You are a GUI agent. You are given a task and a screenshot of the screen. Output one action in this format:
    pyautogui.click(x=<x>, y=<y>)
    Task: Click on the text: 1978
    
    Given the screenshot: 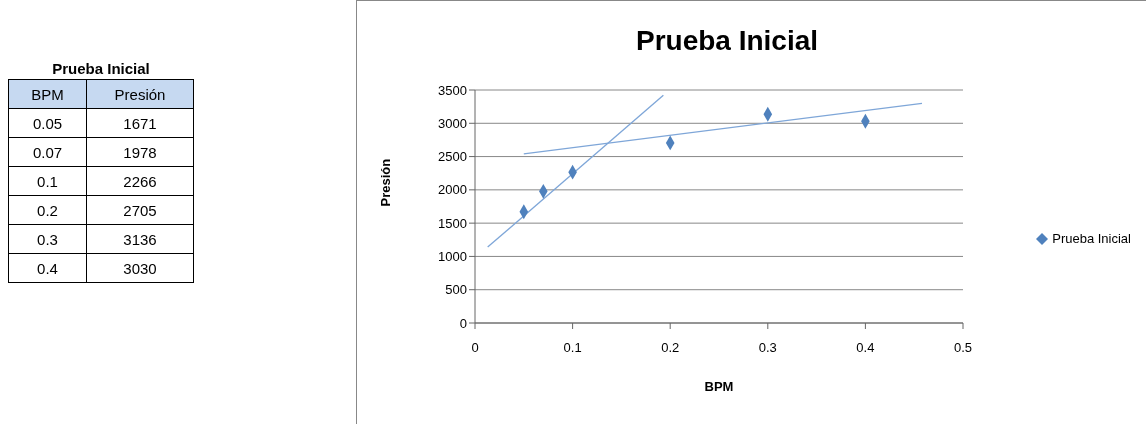 What is the action you would take?
    pyautogui.click(x=140, y=152)
    